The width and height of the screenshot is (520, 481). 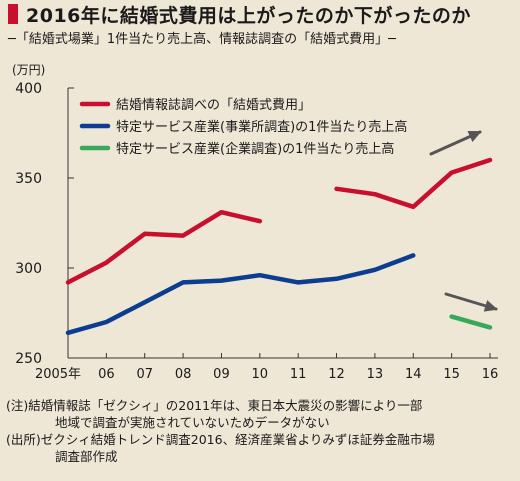 I want to click on x-tick-label: 13, so click(x=375, y=374).